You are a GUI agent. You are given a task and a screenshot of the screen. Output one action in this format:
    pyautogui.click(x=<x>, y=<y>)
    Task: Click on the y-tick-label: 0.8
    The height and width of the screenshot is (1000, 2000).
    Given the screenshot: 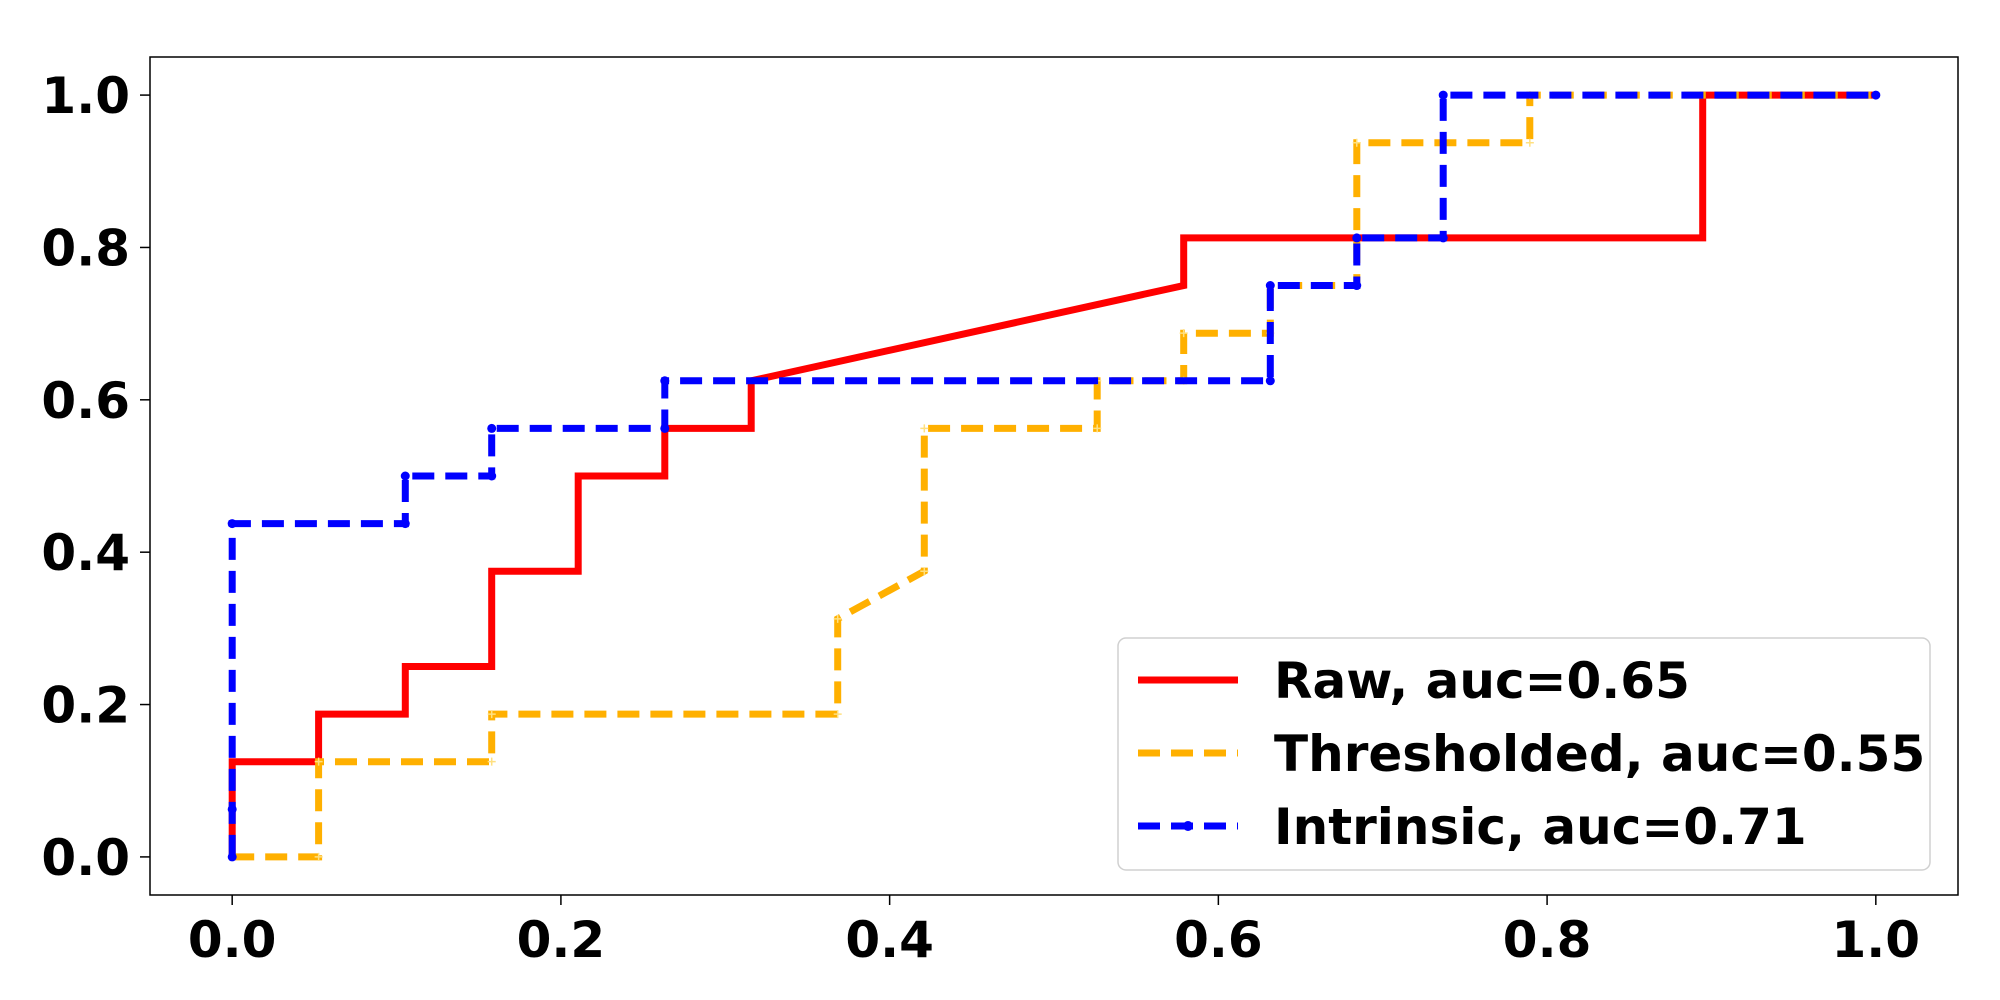 What is the action you would take?
    pyautogui.click(x=85, y=248)
    